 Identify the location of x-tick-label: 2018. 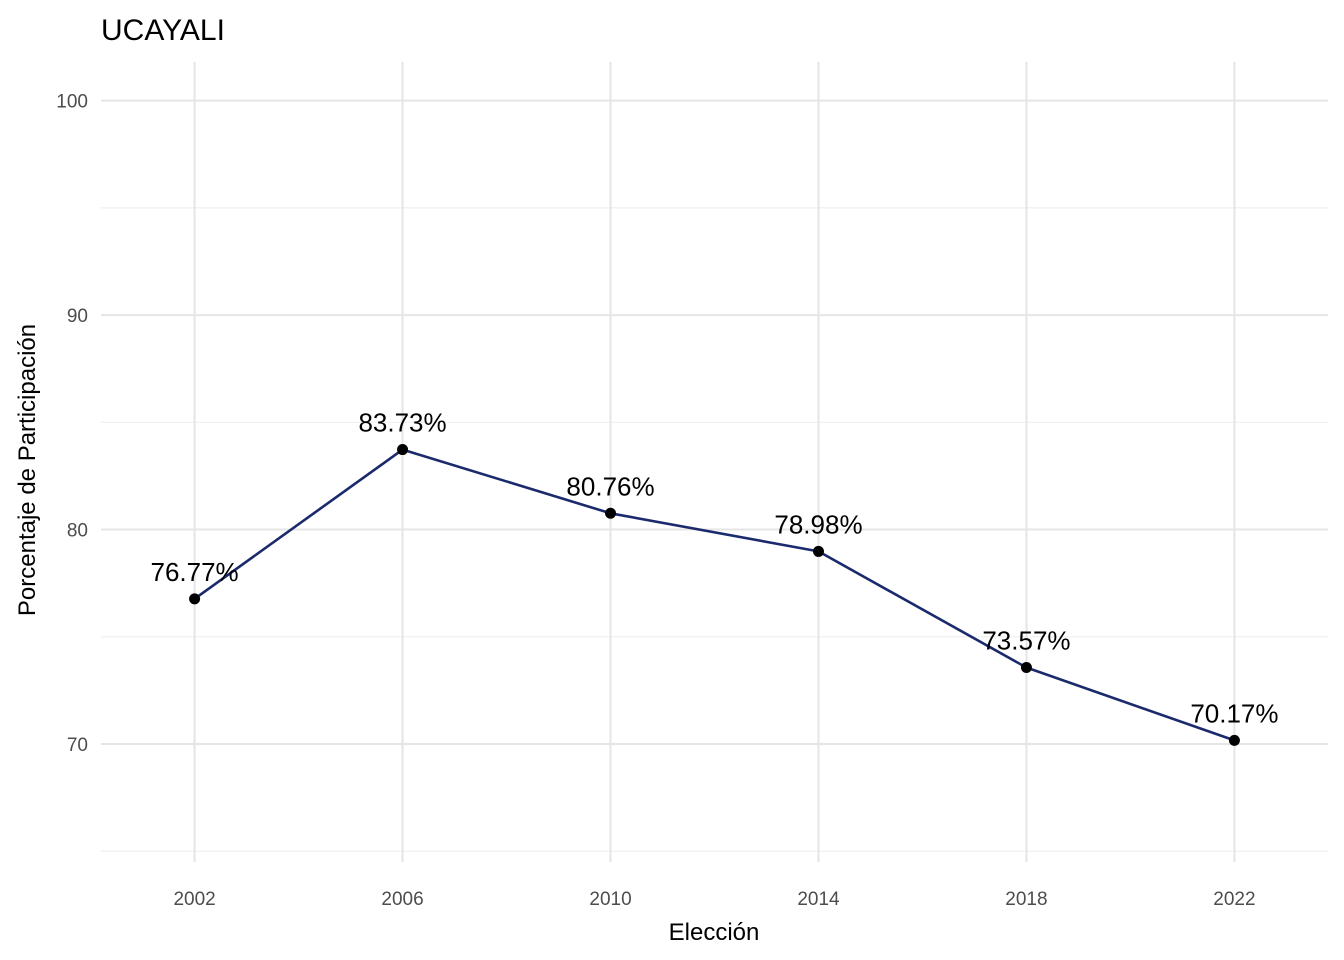
(1026, 899).